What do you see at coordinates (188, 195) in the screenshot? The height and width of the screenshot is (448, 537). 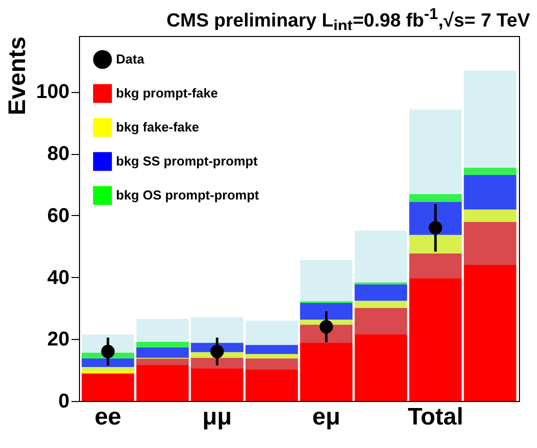 I see `legend-label: bkg OS prompt-prompt` at bounding box center [188, 195].